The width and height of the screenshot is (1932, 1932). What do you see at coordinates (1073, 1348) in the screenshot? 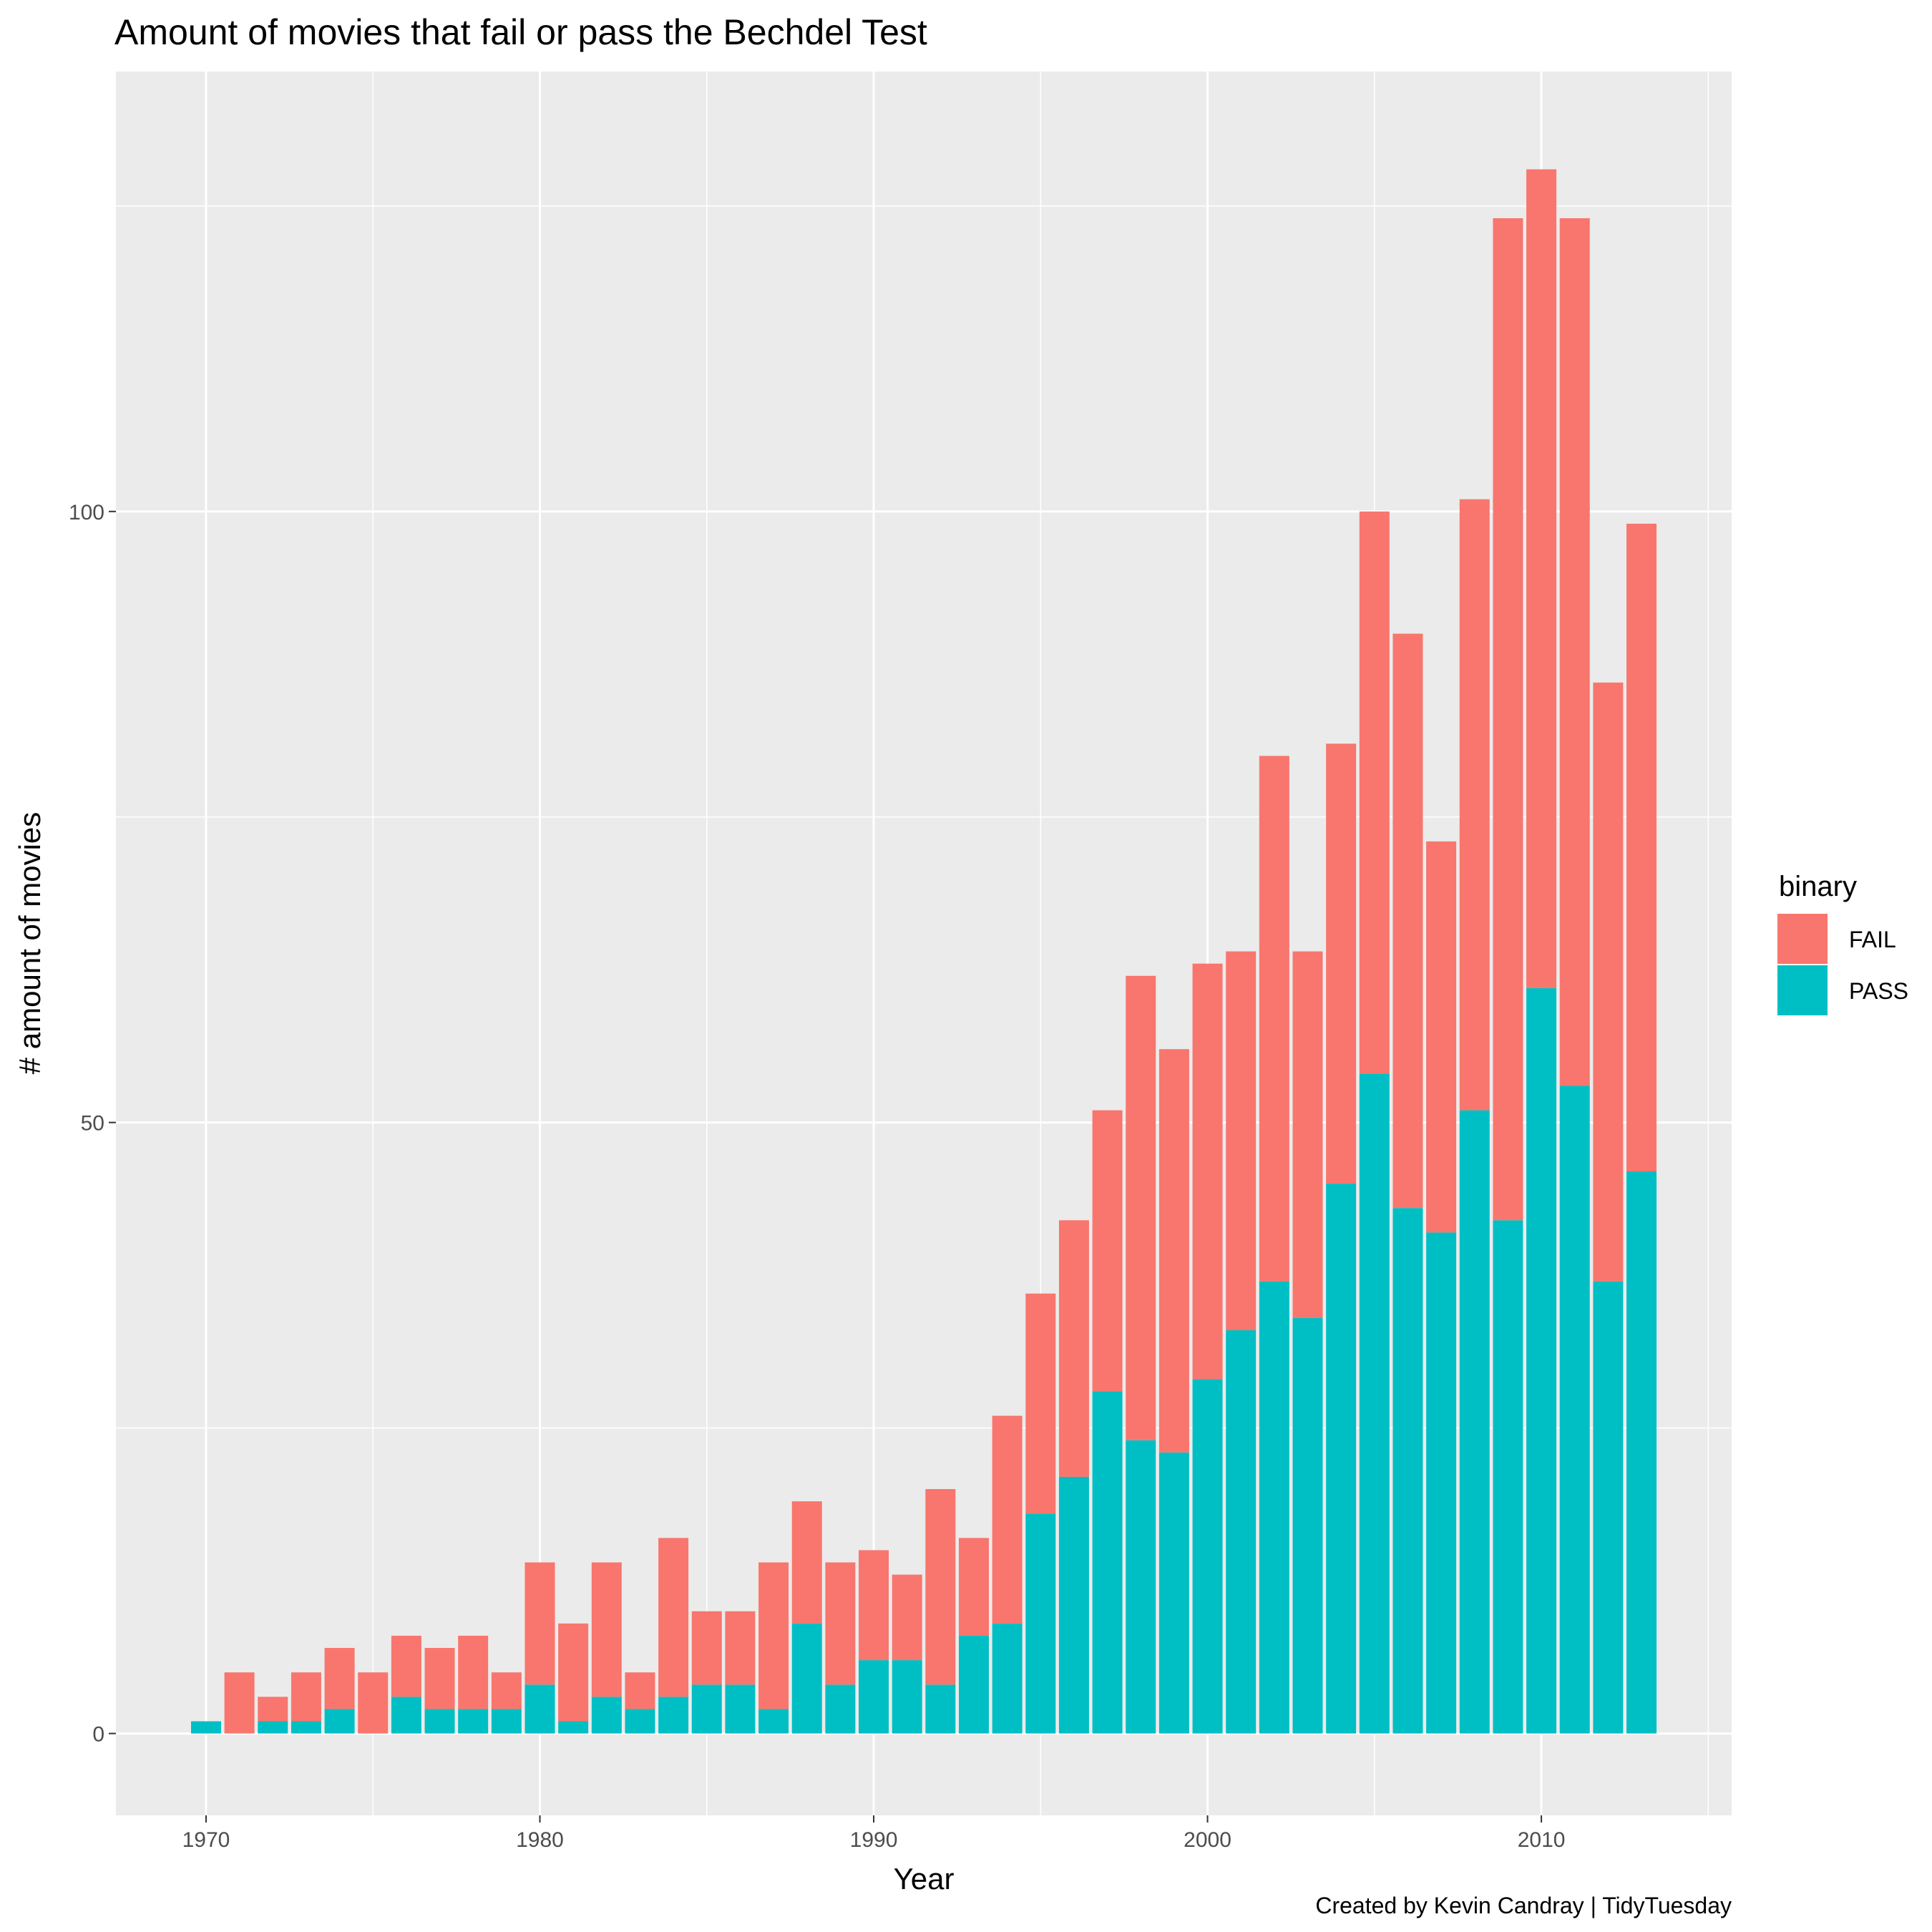
I see `bar-fail-1996` at bounding box center [1073, 1348].